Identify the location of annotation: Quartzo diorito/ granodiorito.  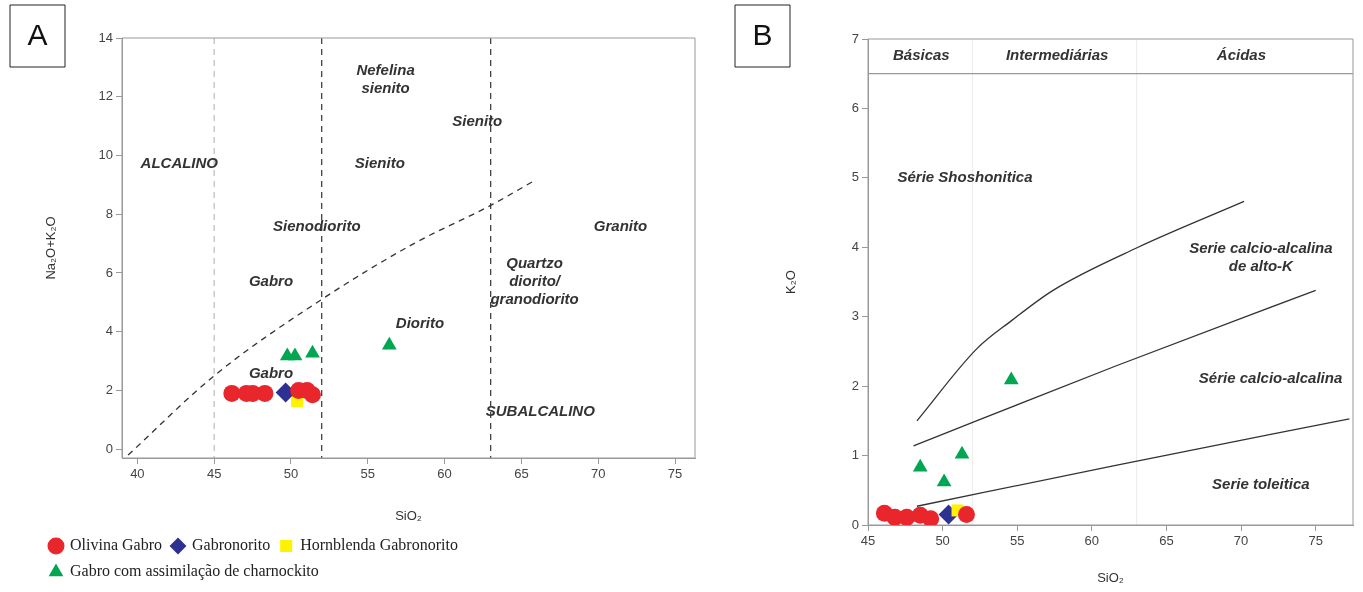
(534, 280).